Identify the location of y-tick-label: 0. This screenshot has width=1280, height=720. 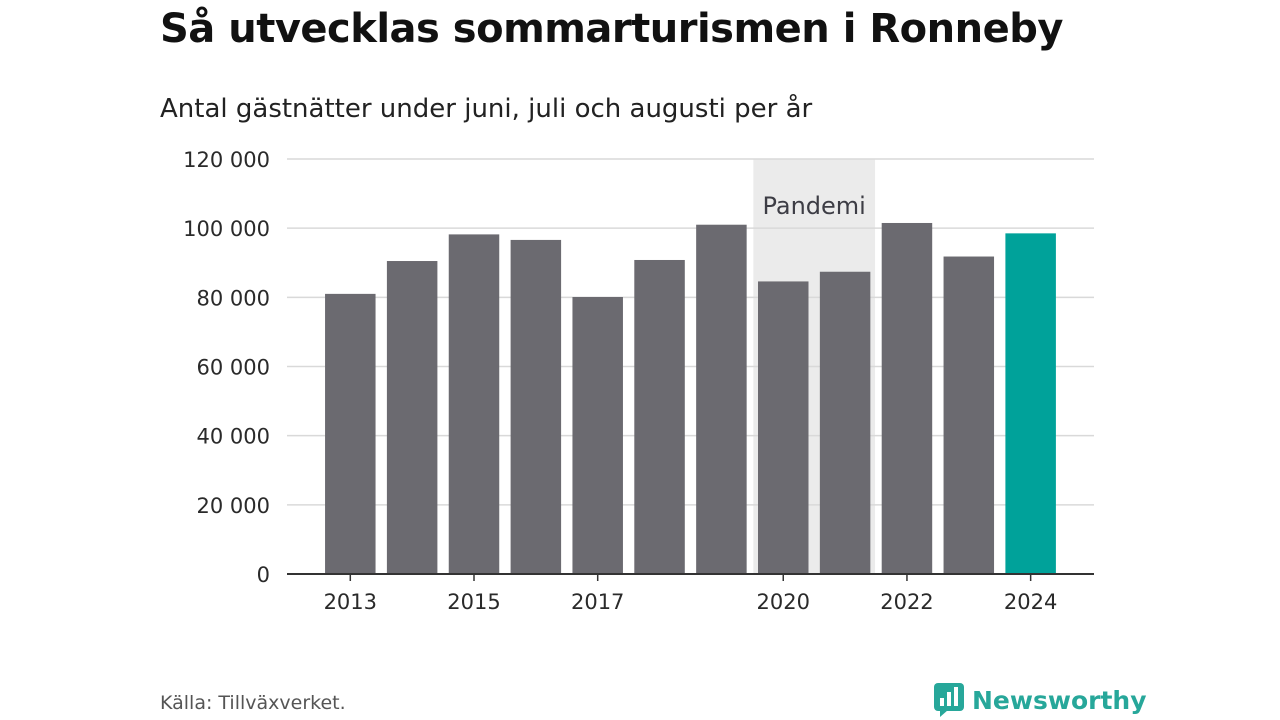
(263, 575).